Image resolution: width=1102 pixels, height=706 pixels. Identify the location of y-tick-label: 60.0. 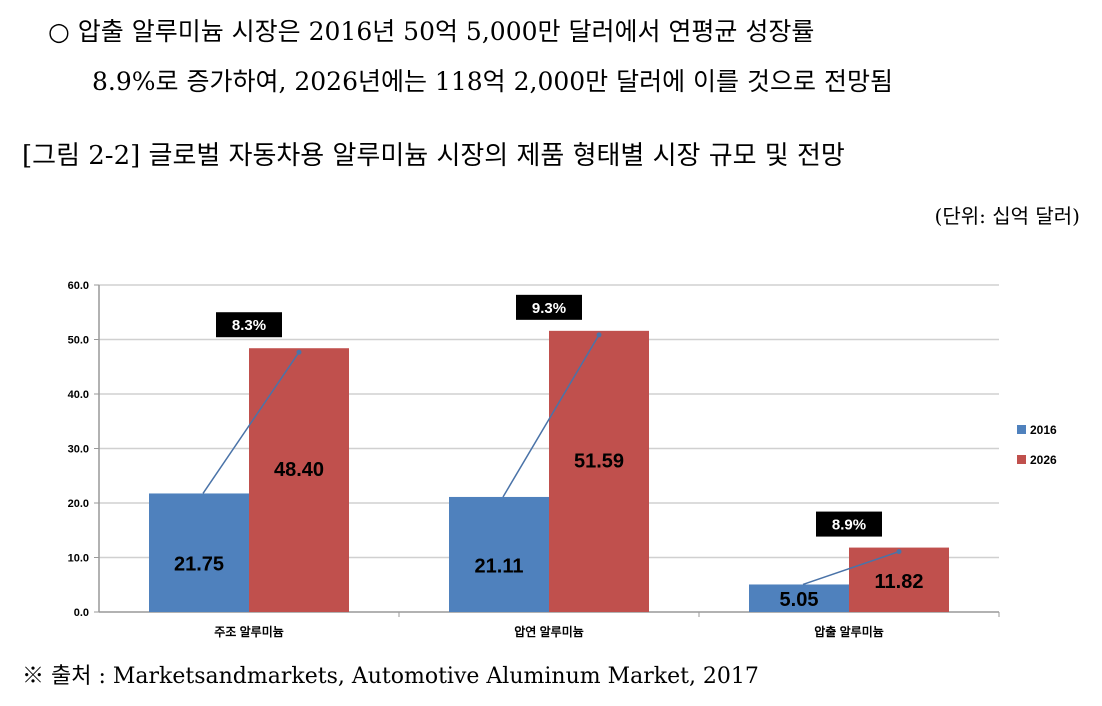
(78, 286).